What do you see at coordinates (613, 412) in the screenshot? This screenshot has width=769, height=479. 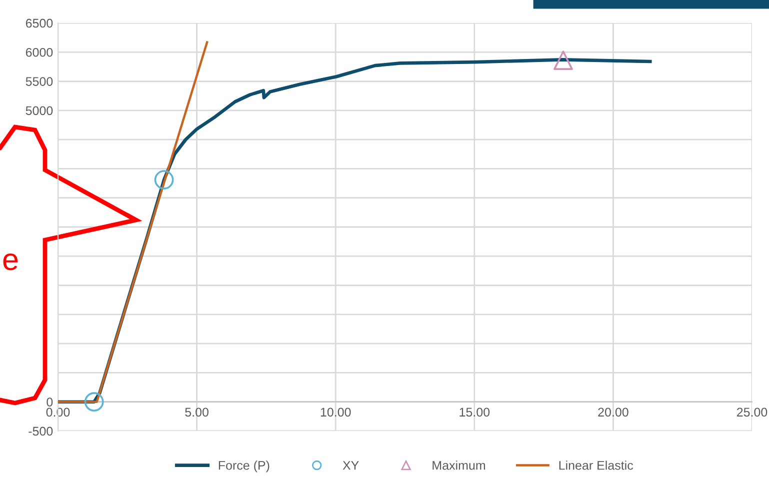 I see `x-tick-label: 20.00` at bounding box center [613, 412].